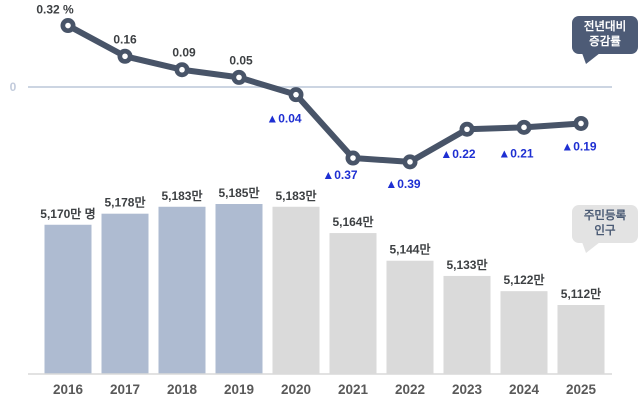 This screenshot has width=640, height=407. Describe the element at coordinates (125, 56) in the screenshot. I see `line-point-hole-2017` at that location.